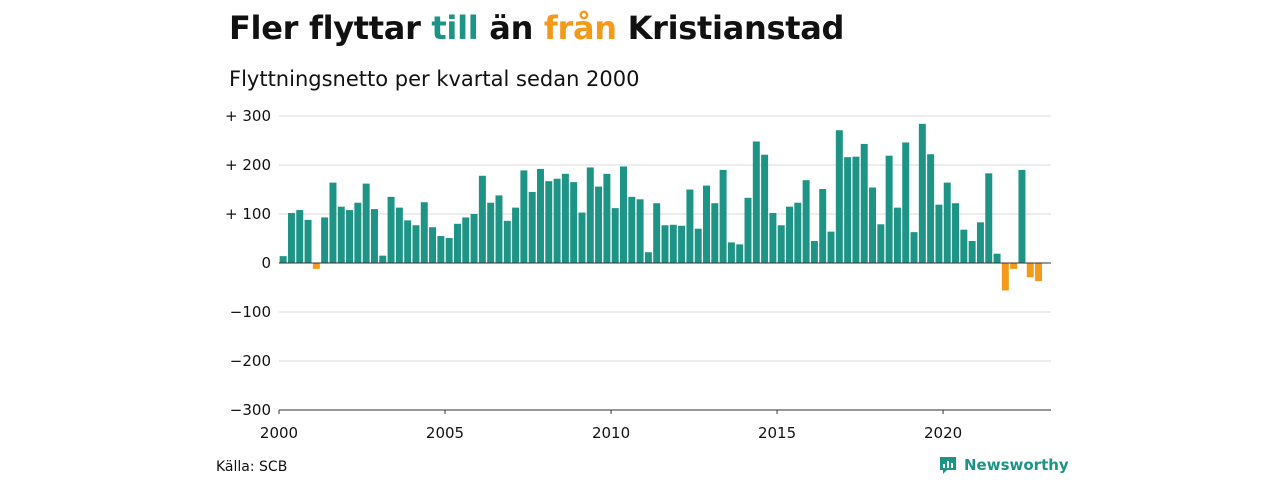 Image resolution: width=1280 pixels, height=480 pixels. I want to click on bar-2001-q2, so click(325, 240).